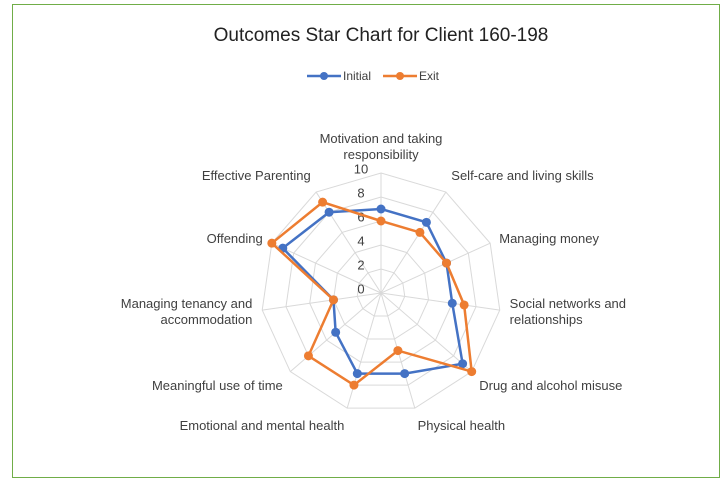  Describe the element at coordinates (262, 425) in the screenshot. I see `category-label: Emotional and mental health` at that location.